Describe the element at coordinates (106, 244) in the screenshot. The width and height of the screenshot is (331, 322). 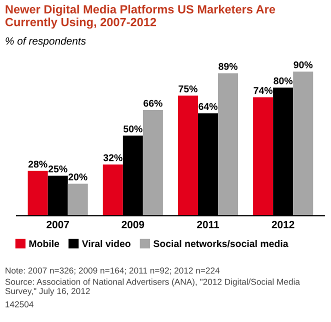
I see `legend-label: Viral video` at that location.